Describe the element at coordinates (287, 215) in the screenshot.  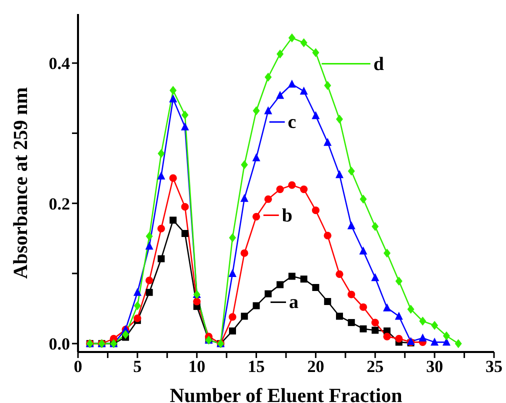
I see `legend-label: b` at that location.